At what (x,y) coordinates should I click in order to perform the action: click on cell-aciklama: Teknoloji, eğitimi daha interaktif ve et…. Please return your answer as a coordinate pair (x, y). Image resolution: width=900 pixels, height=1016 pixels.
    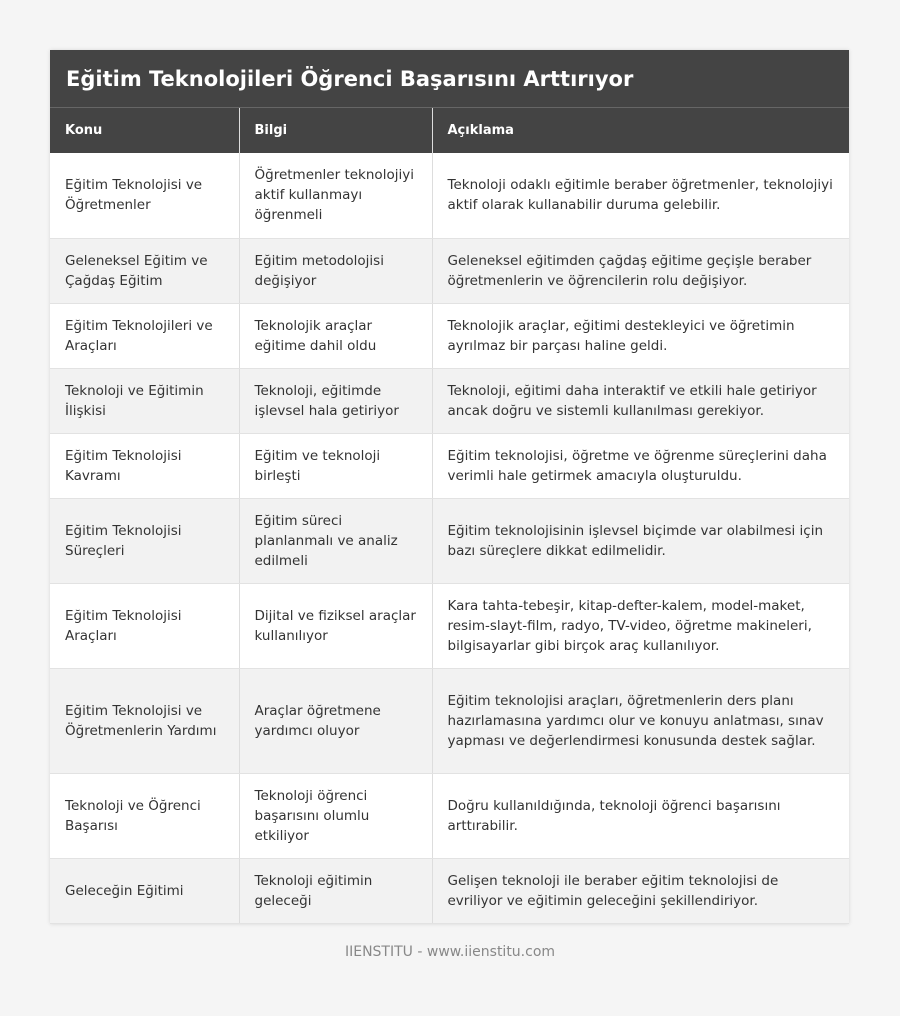
    Looking at the image, I should click on (640, 401).